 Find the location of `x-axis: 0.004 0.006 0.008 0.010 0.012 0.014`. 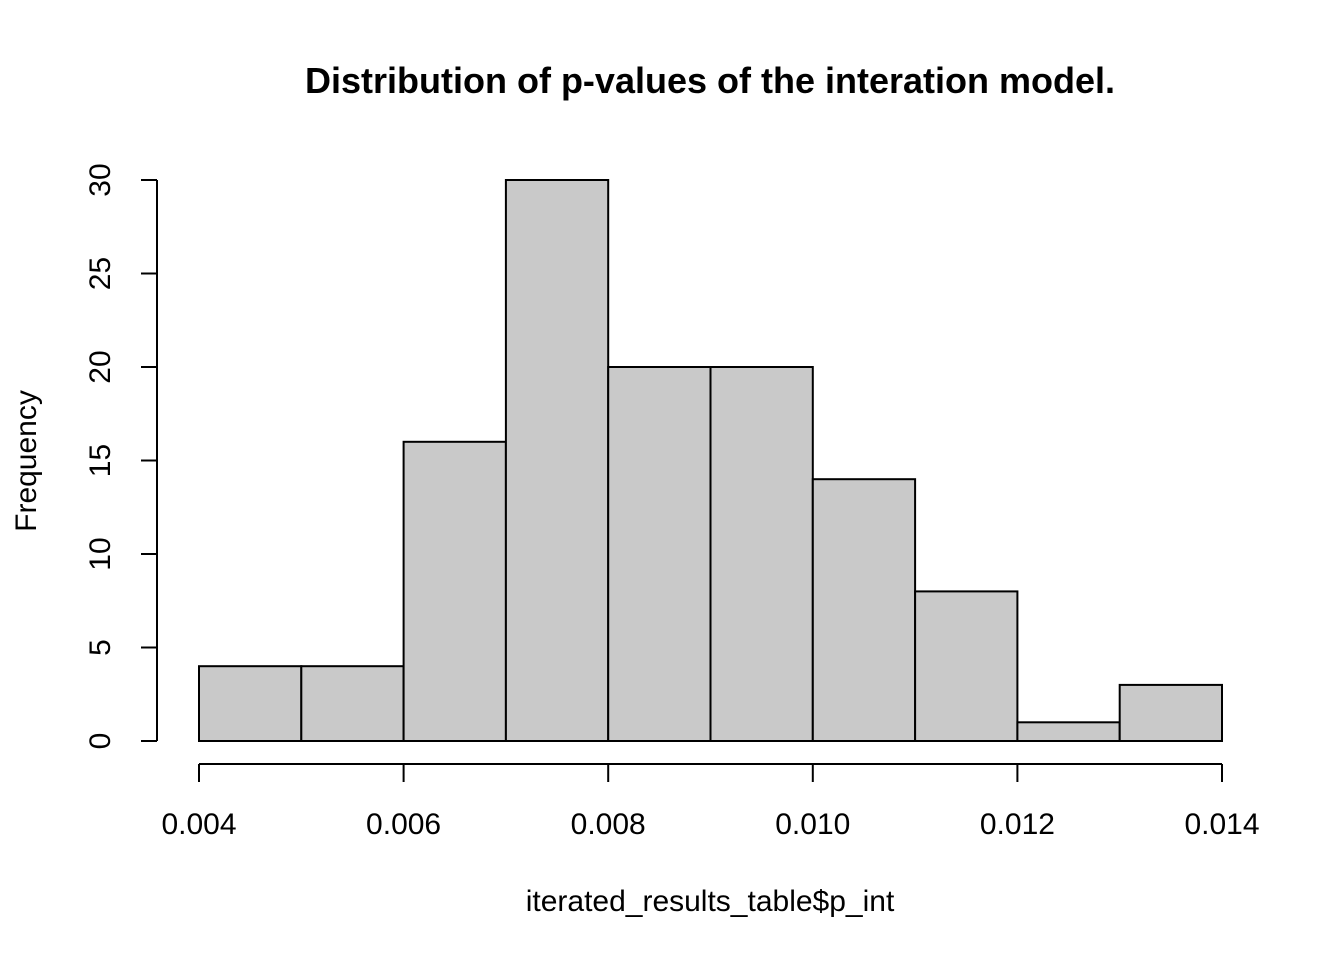

x-axis: 0.004 0.006 0.008 0.010 0.012 0.014 is located at coordinates (710, 802).